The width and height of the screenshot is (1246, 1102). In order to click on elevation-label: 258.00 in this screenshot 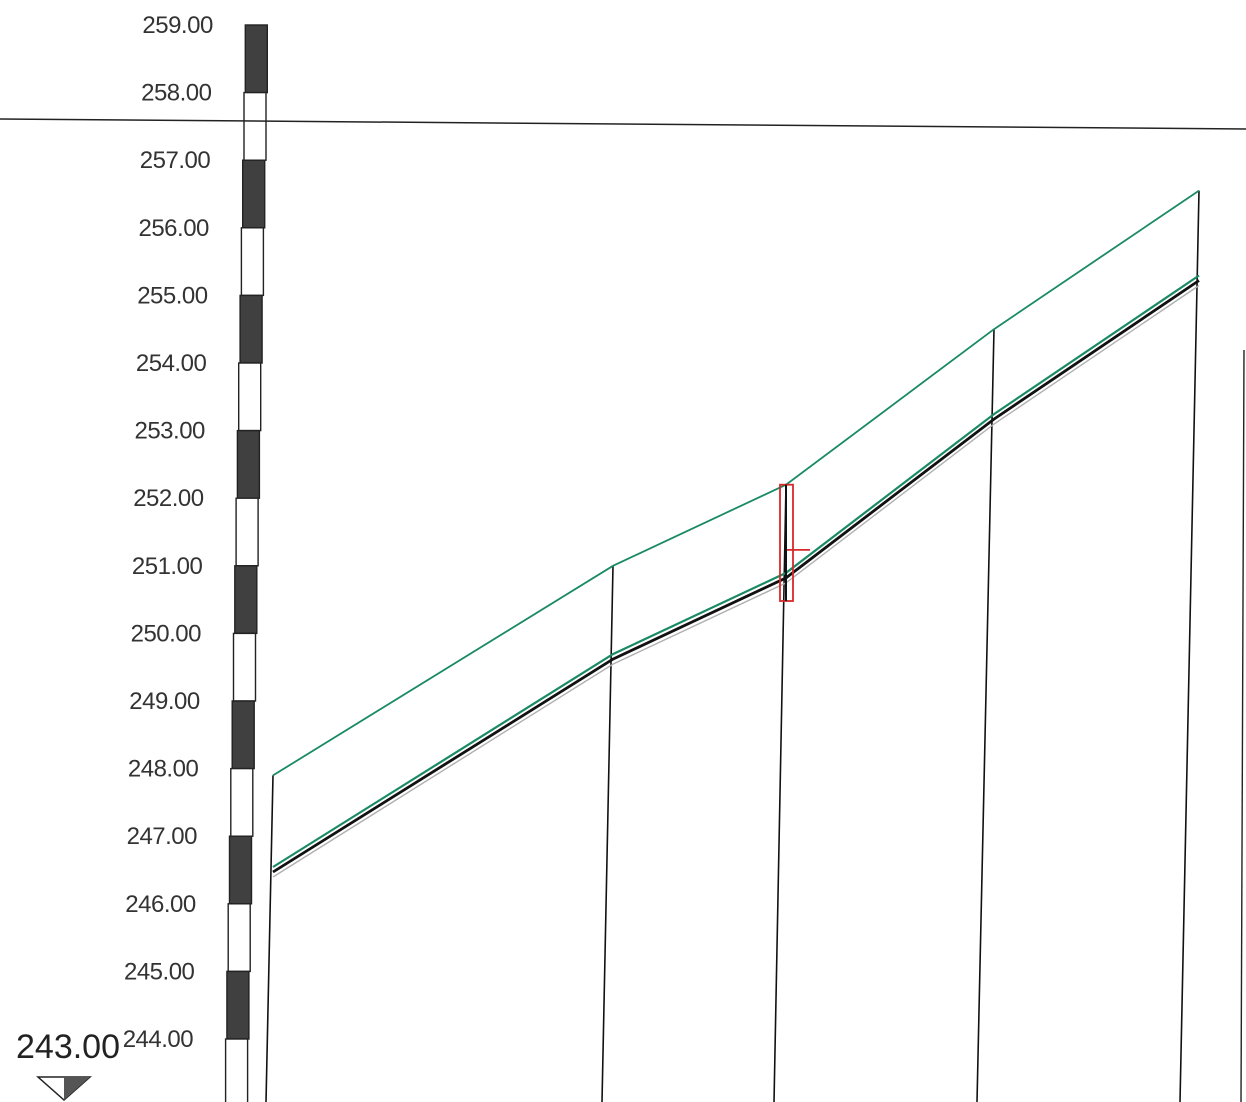, I will do `click(176, 93)`.